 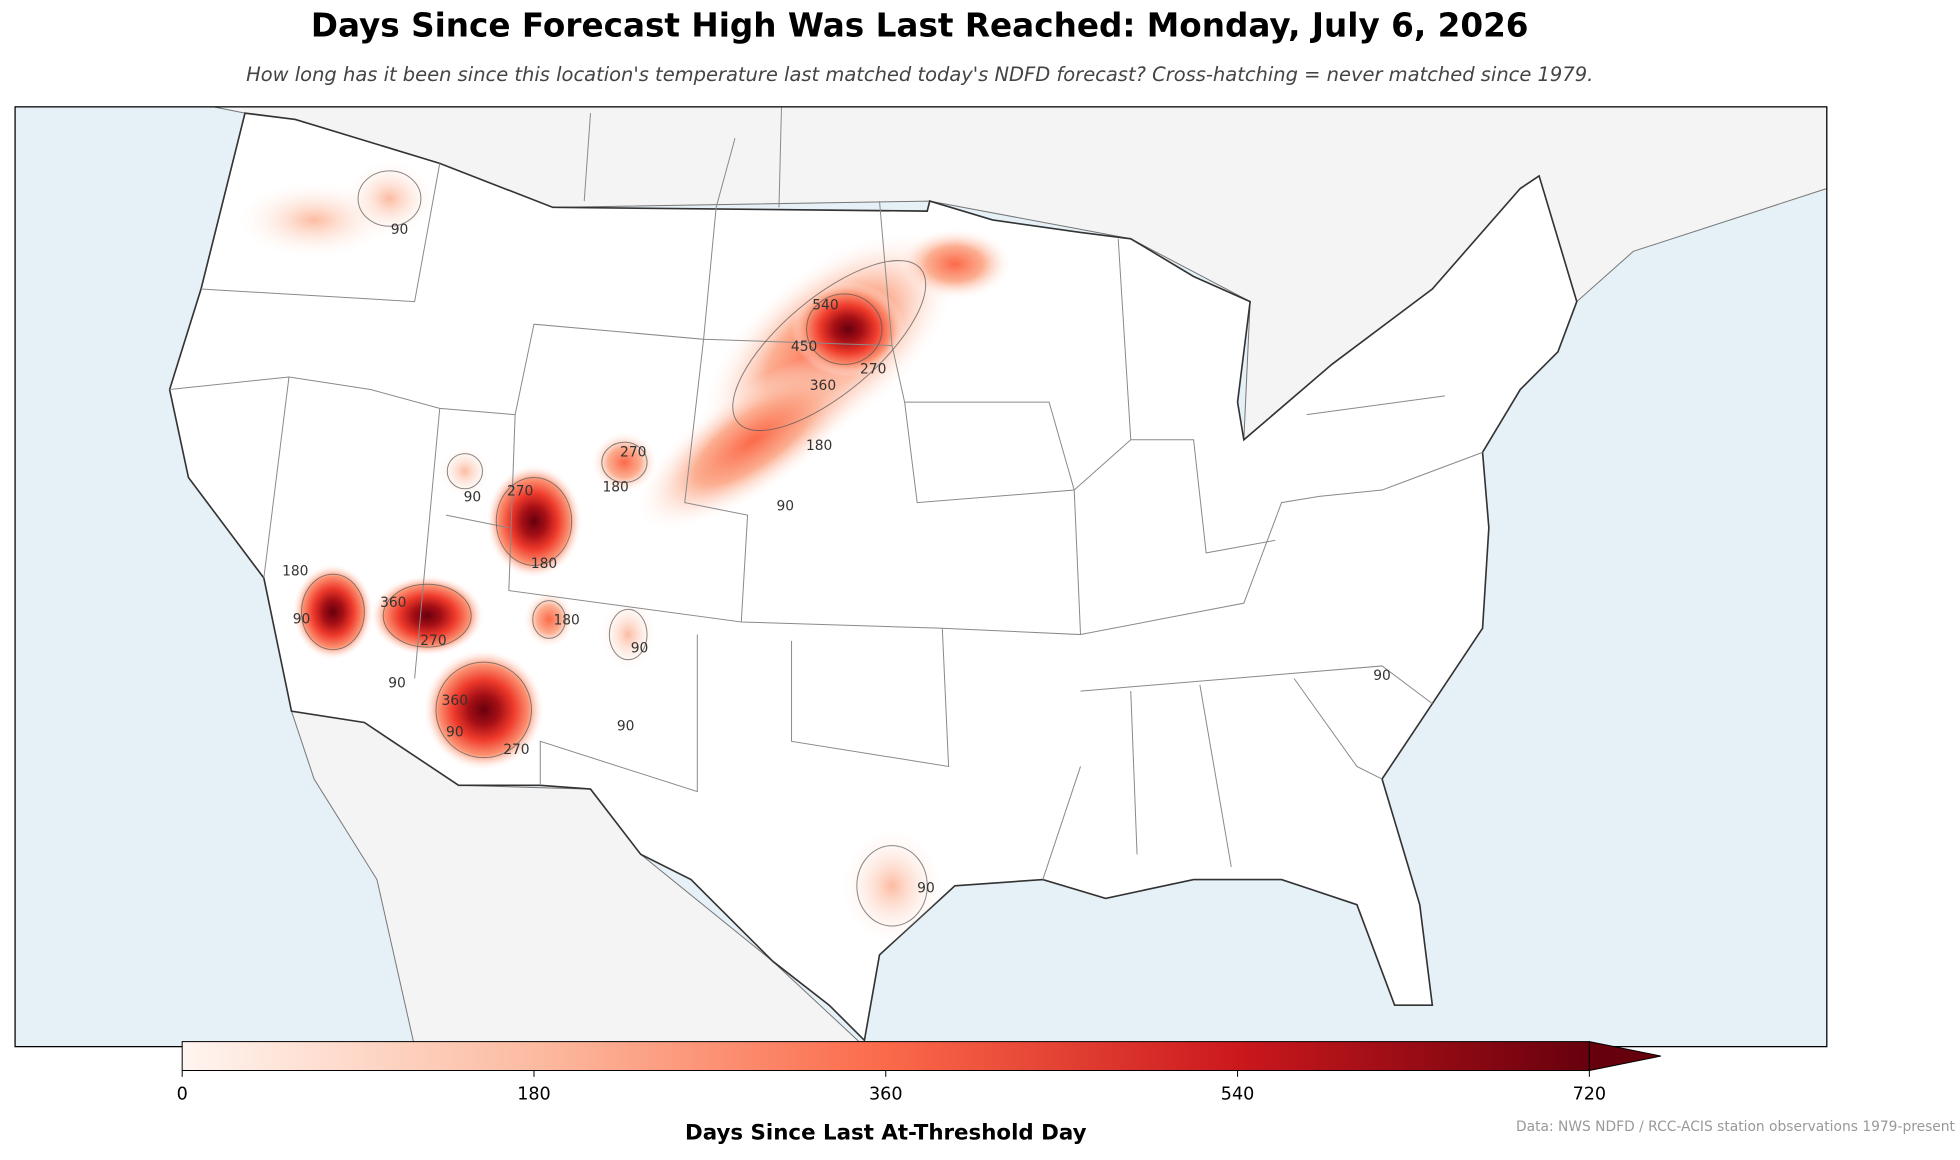 What do you see at coordinates (1238, 1094) in the screenshot?
I see `colorbar-tick-label: 540` at bounding box center [1238, 1094].